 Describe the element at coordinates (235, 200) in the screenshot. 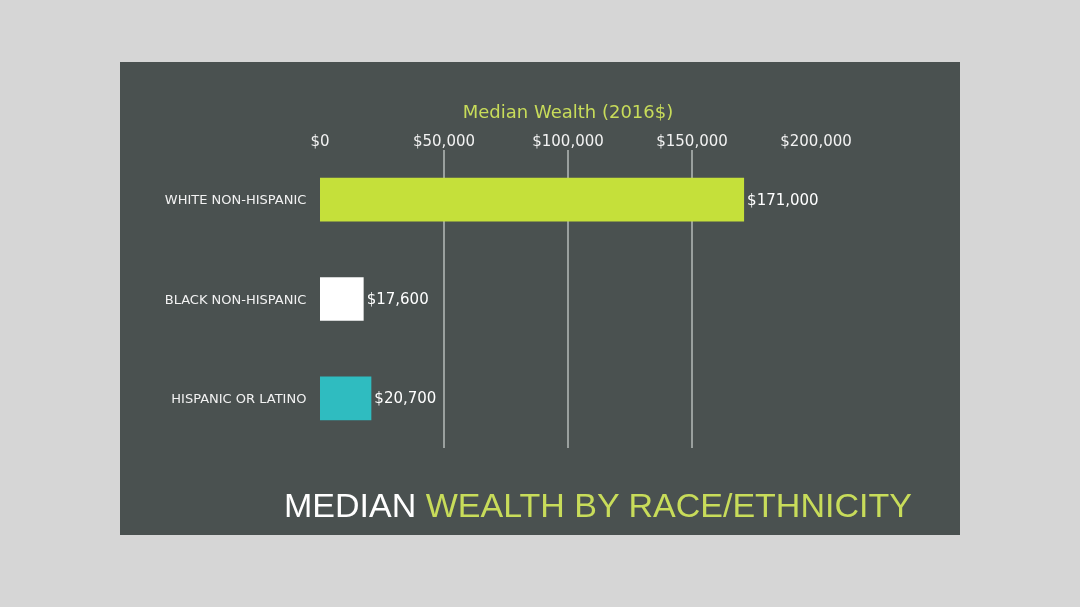

I see `y-tick-label: WHITE NON-HISPANIC` at that location.